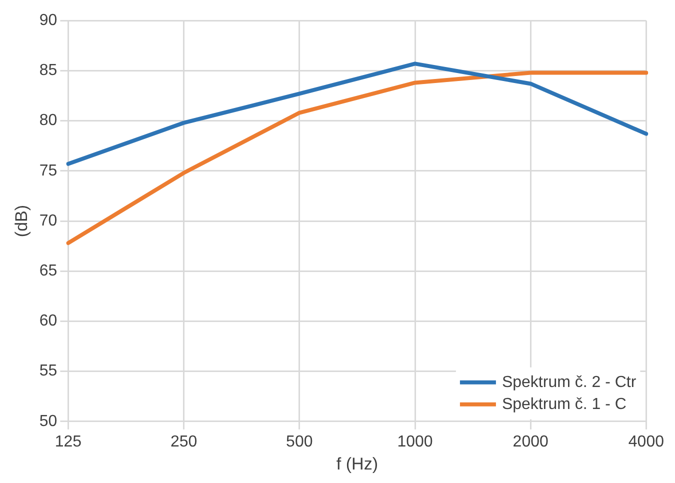 Image resolution: width=675 pixels, height=483 pixels. I want to click on y-tick-label: 55, so click(48, 371).